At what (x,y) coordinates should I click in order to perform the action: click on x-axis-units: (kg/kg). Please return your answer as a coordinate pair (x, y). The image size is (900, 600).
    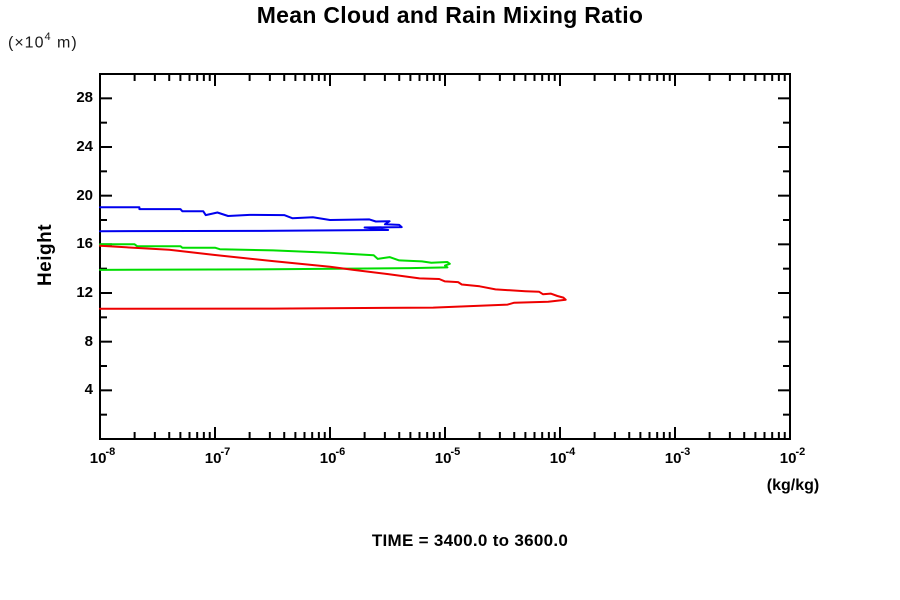
    Looking at the image, I should click on (793, 485).